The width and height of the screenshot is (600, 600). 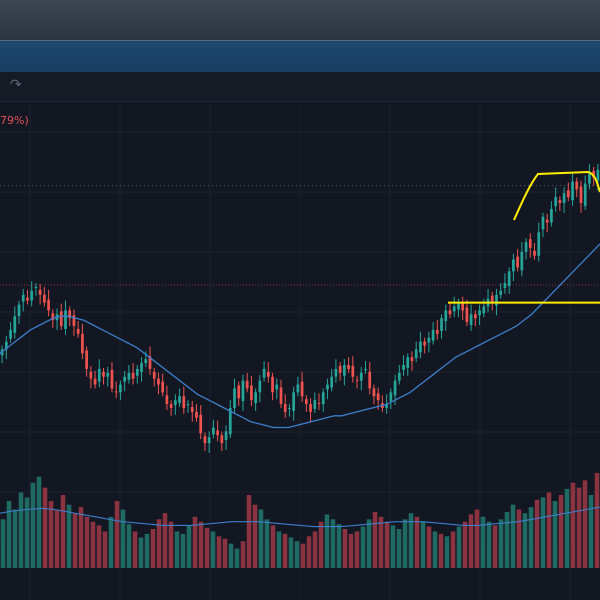 I want to click on window-title-bar, so click(x=300, y=20).